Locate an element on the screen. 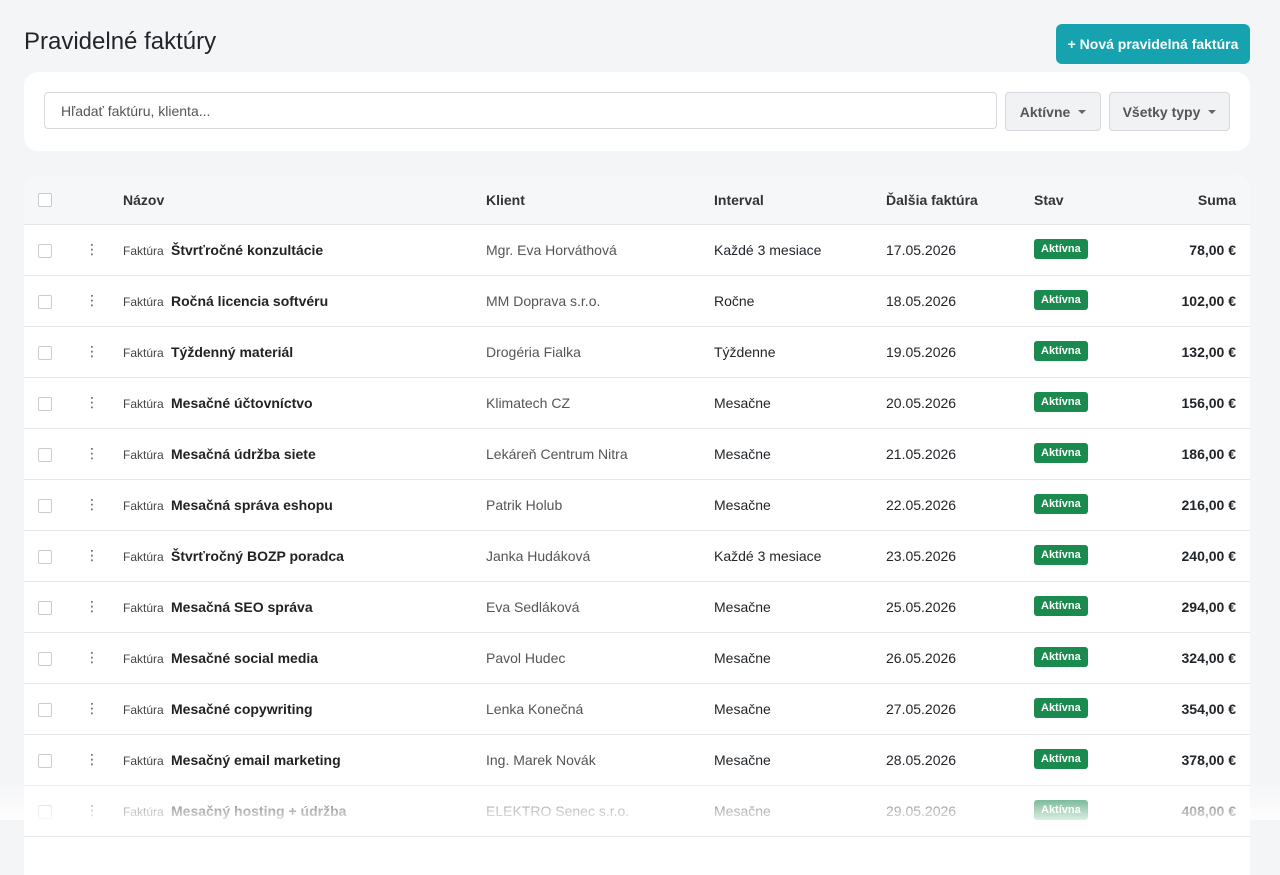 This screenshot has width=1280, height=875. invoice-sum: 294,00 € is located at coordinates (1209, 607).